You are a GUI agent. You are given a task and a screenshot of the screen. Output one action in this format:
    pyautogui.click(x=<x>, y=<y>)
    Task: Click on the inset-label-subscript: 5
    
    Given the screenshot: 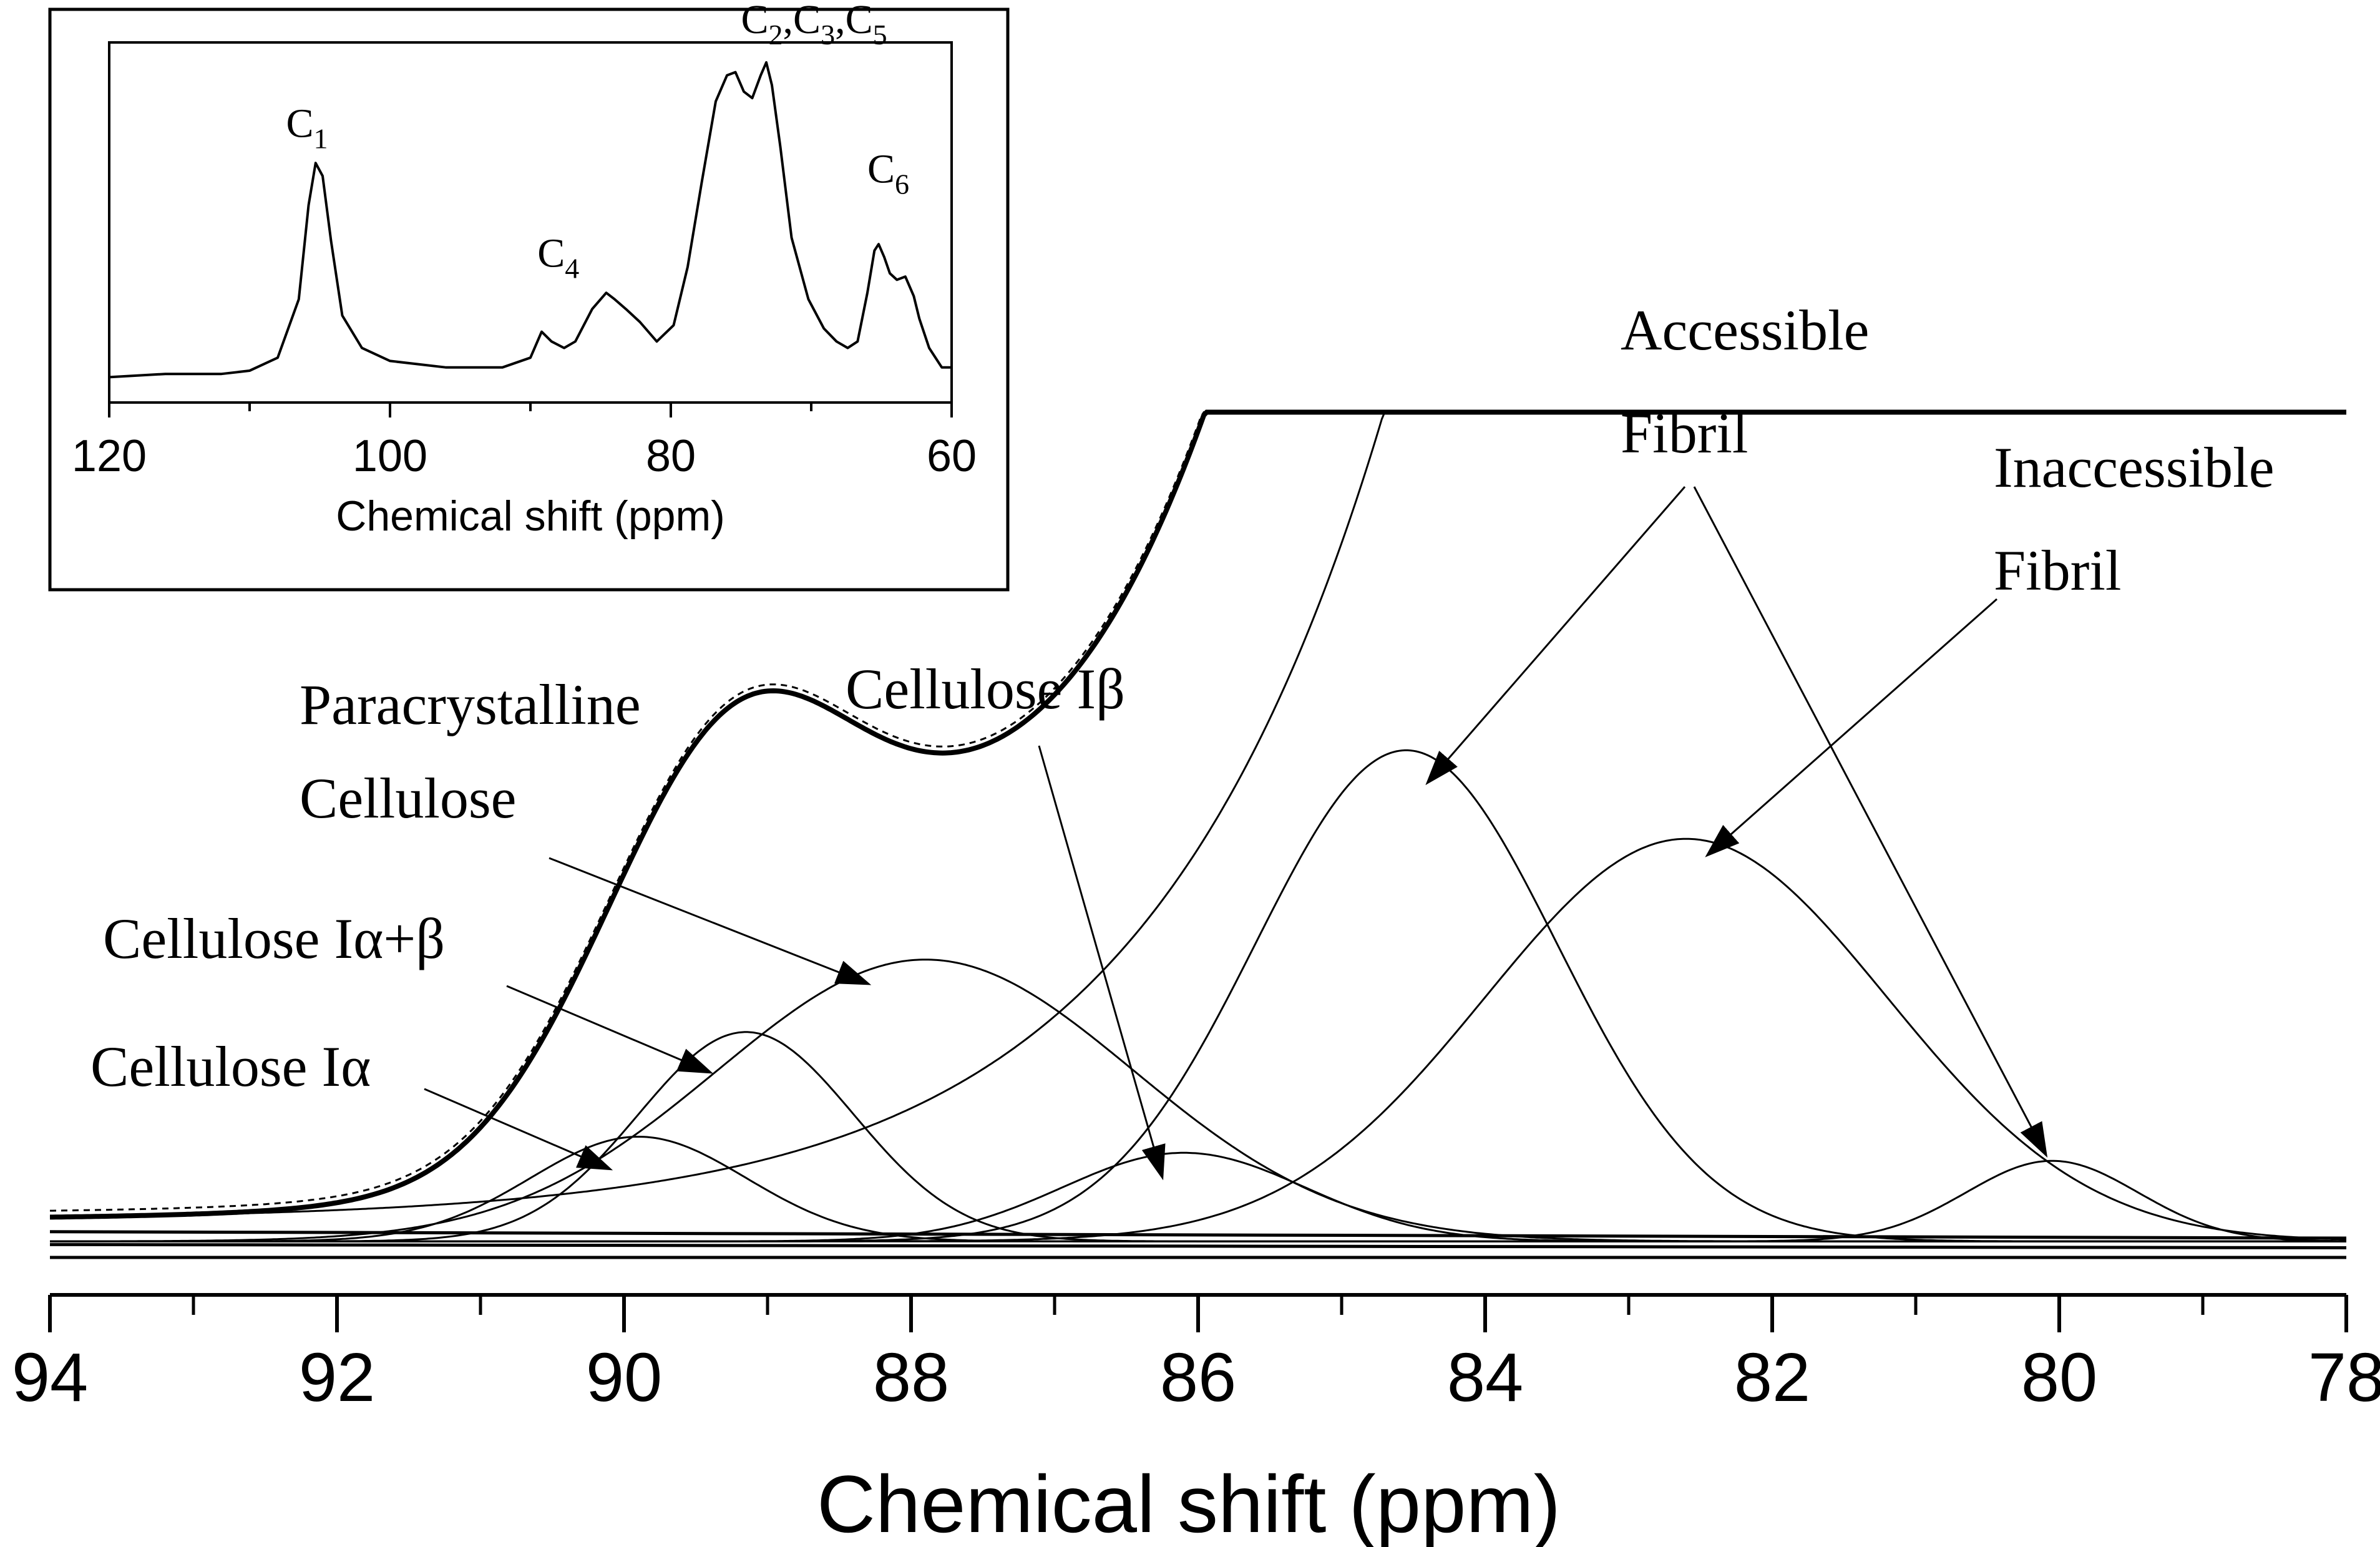 What is the action you would take?
    pyautogui.click(x=880, y=35)
    